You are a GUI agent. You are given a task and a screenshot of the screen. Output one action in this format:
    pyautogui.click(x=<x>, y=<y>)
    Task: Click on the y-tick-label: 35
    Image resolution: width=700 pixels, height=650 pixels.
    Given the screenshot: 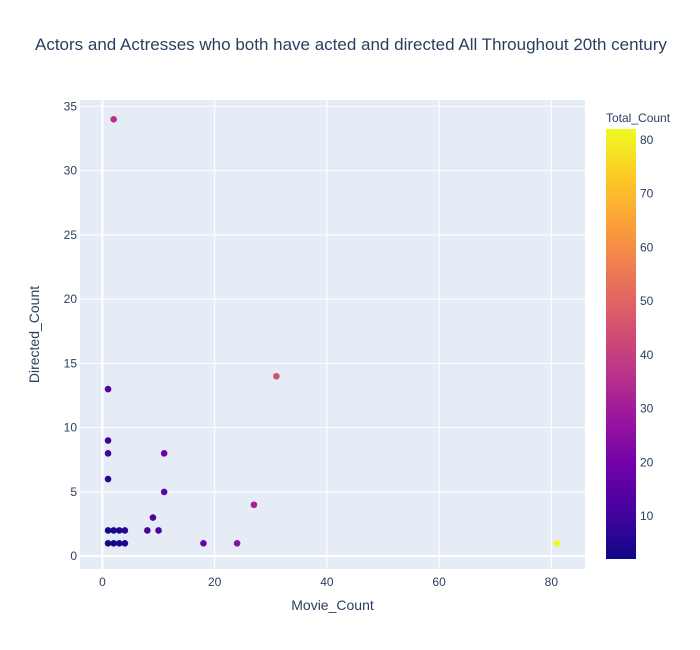 What is the action you would take?
    pyautogui.click(x=71, y=106)
    